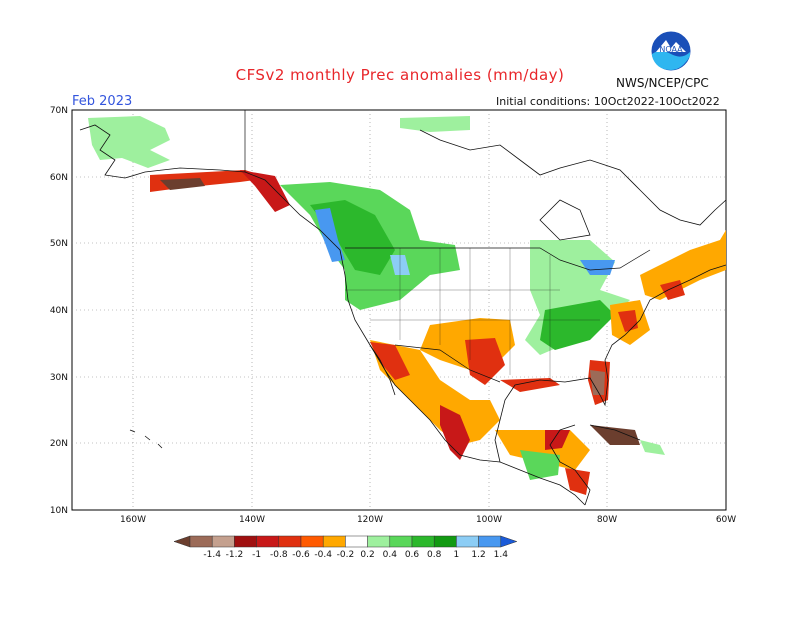  I want to click on colorbar-label: 0.8, so click(434, 555).